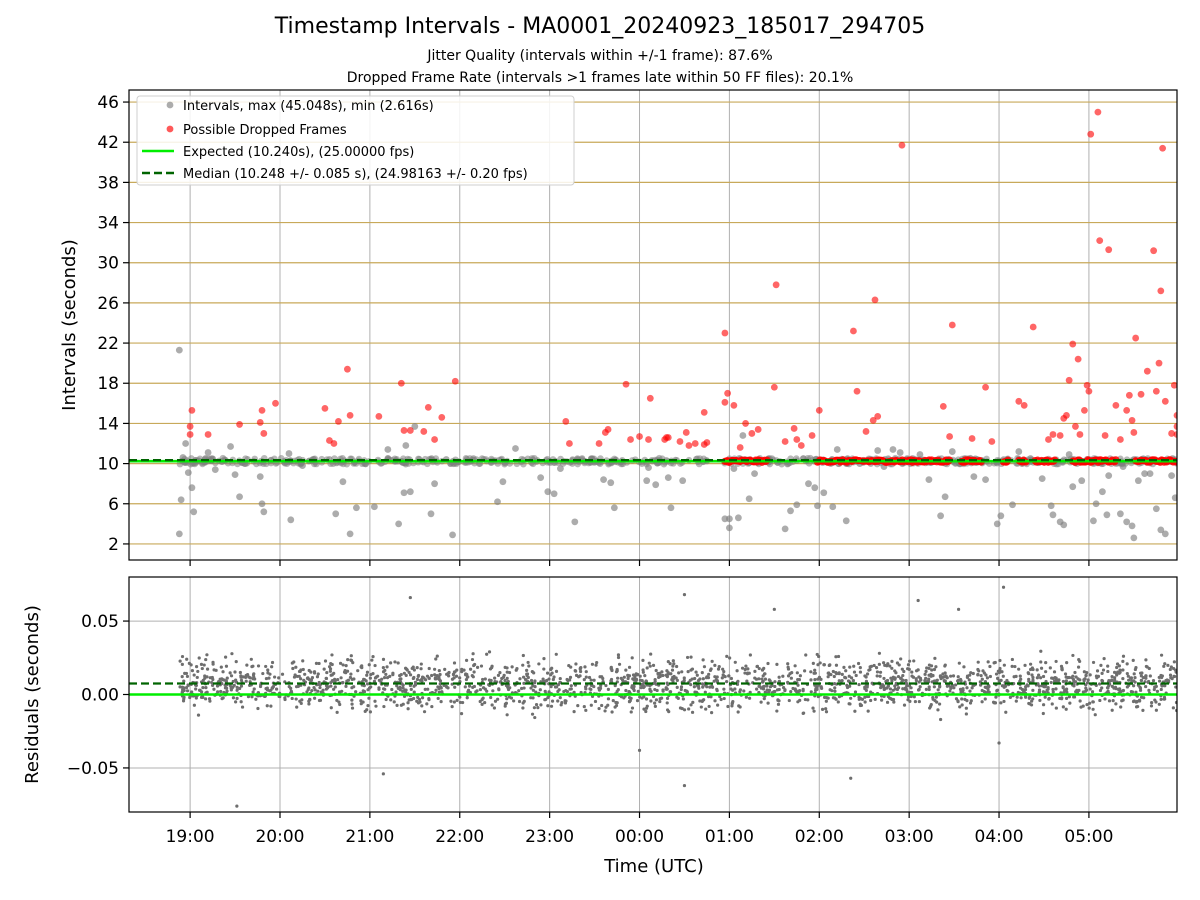 This screenshot has height=900, width=1200. I want to click on x-tick-label: 19:00, so click(190, 837).